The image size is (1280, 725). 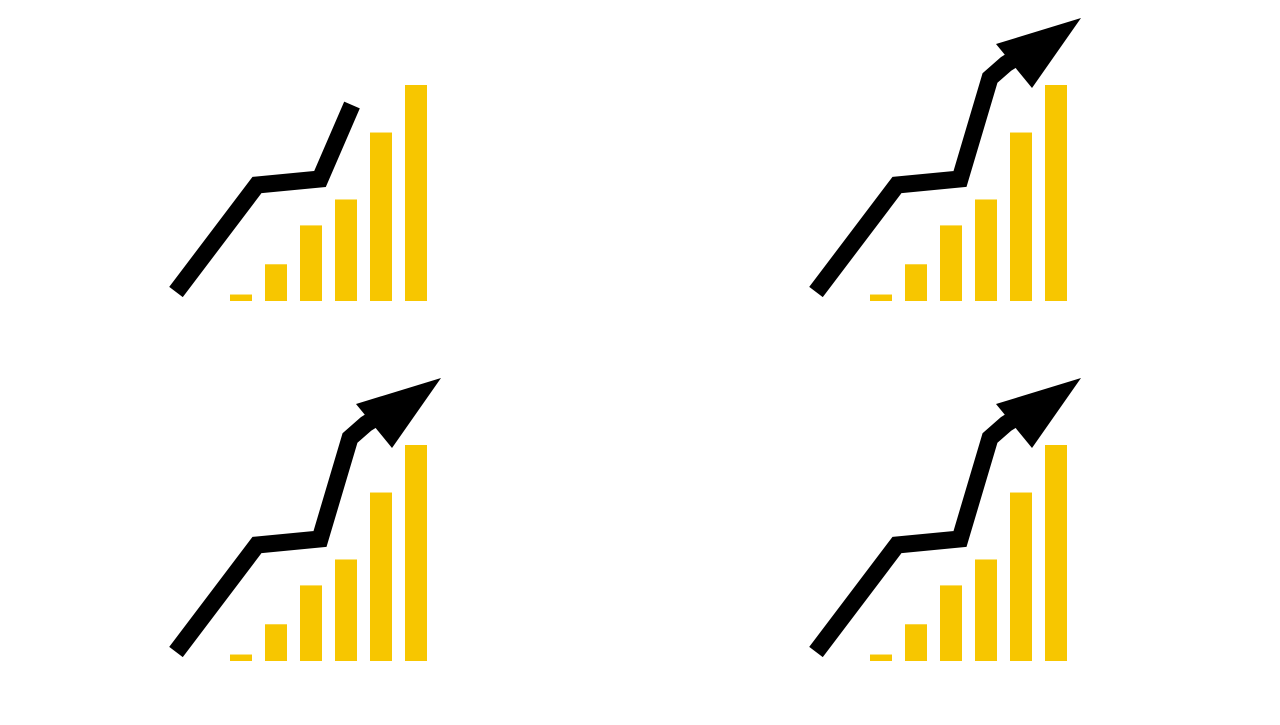 I want to click on growth-chart-icon-partial, so click(x=298, y=193).